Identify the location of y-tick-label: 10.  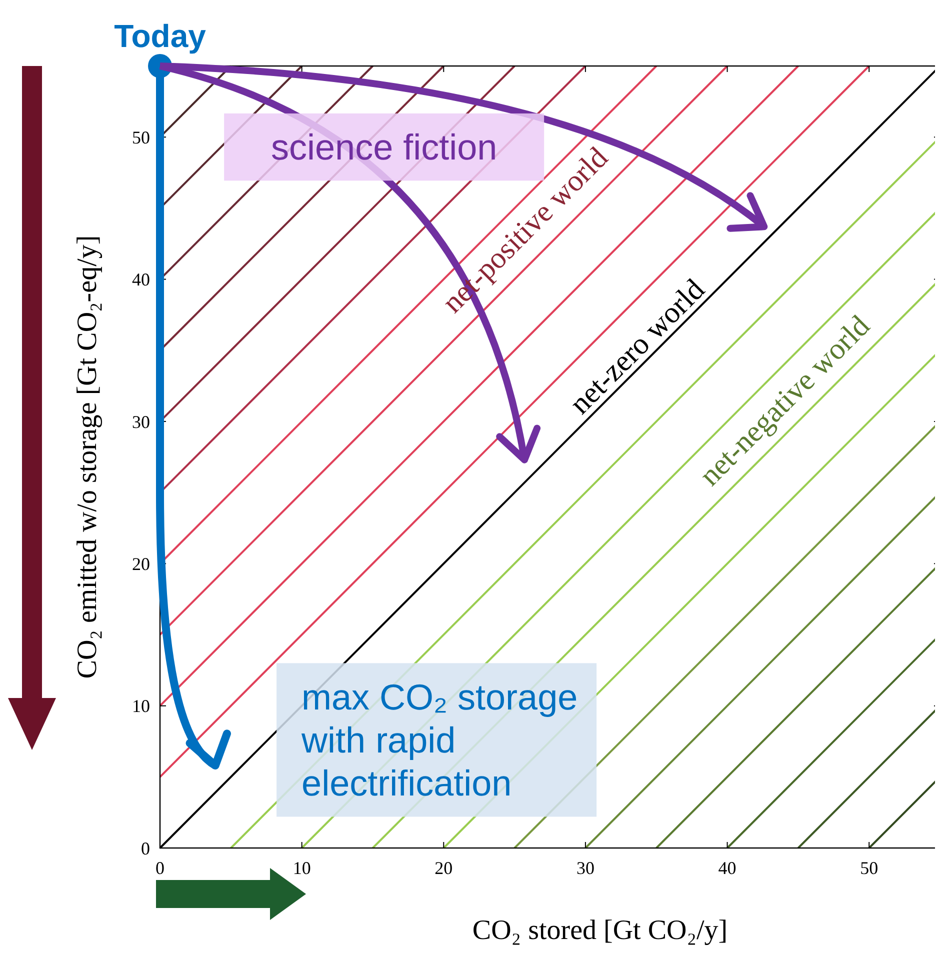
(141, 706).